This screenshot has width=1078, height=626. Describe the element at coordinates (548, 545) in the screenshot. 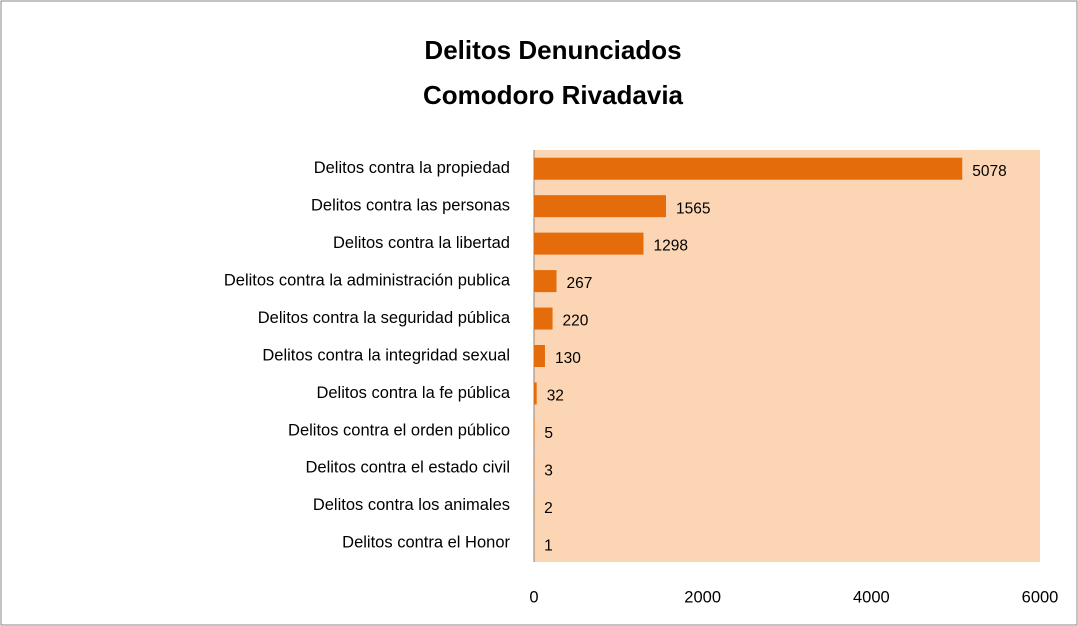

I see `data-label: 1` at that location.